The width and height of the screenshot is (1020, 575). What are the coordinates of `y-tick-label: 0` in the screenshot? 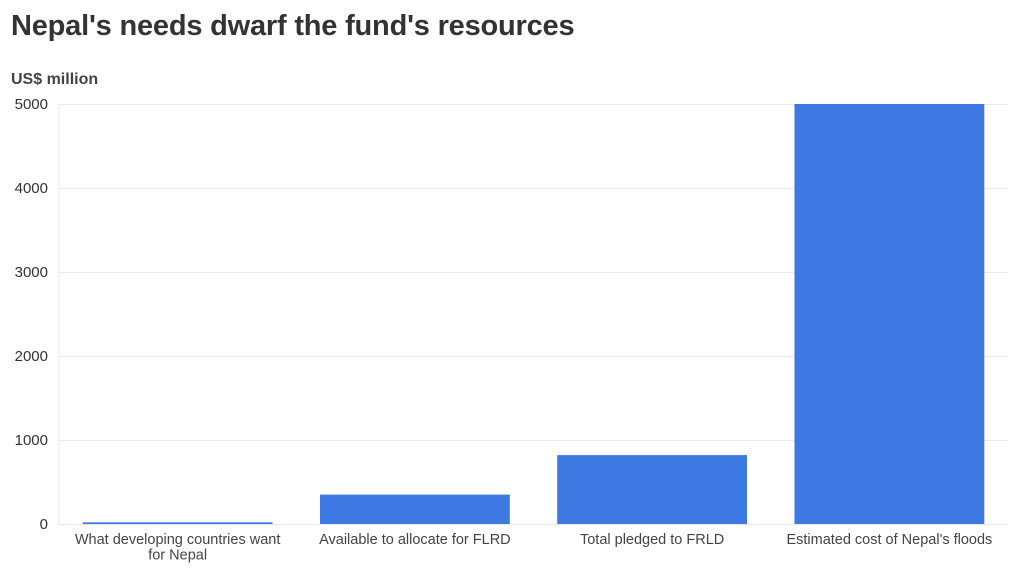 It's located at (44, 524).